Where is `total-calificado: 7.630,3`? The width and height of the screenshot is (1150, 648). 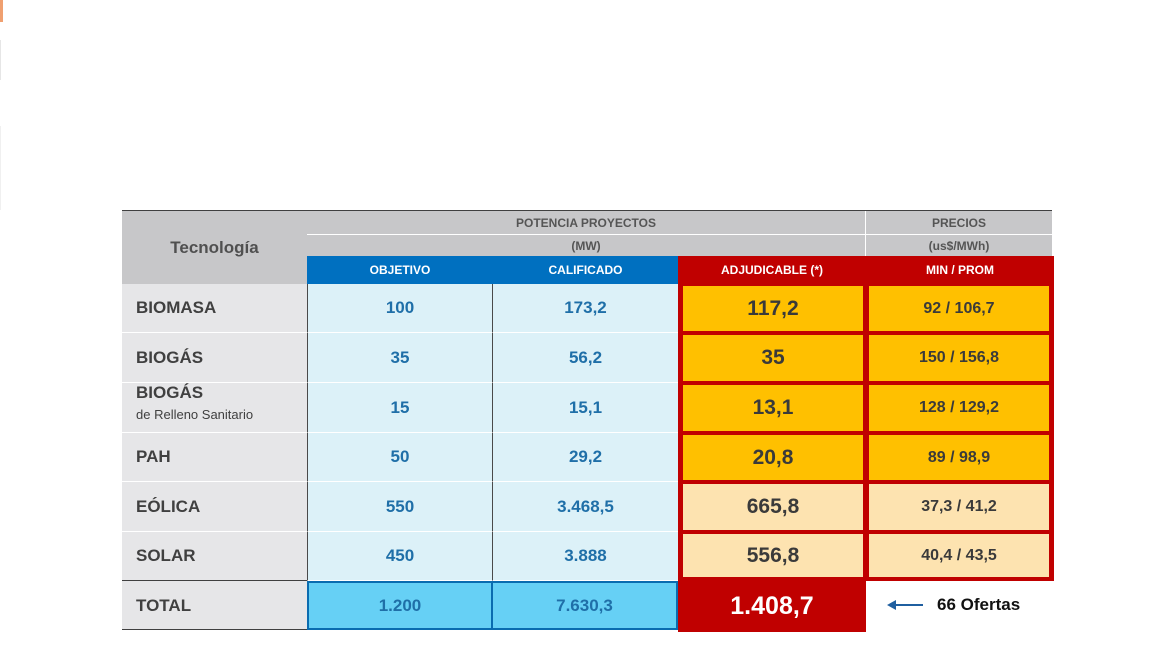
total-calificado: 7.630,3 is located at coordinates (585, 605).